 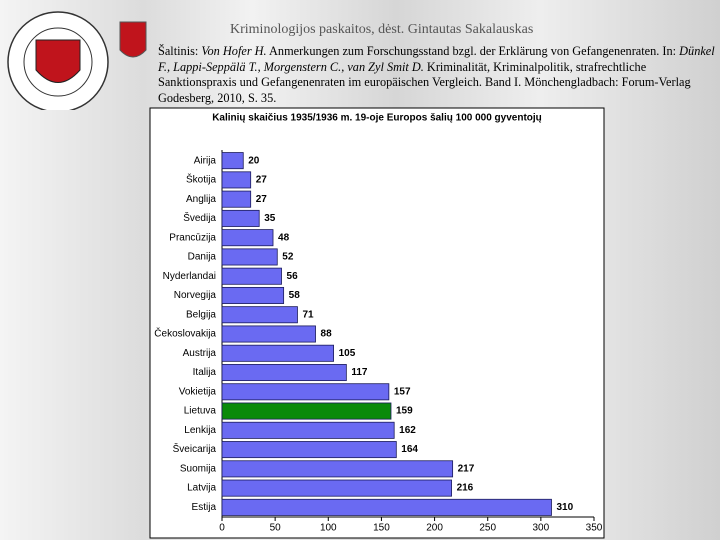 I want to click on value-label: 35, so click(x=270, y=218).